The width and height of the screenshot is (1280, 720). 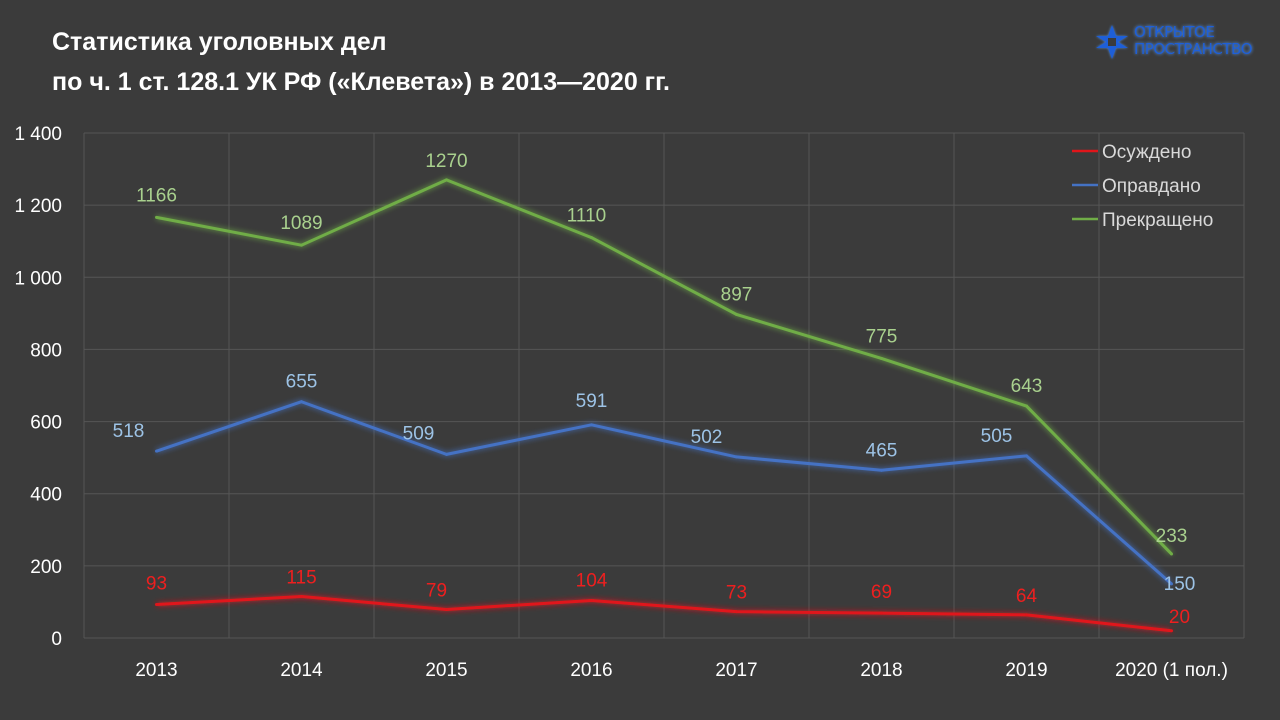 What do you see at coordinates (1179, 617) in the screenshot?
I see `data-label: 20` at bounding box center [1179, 617].